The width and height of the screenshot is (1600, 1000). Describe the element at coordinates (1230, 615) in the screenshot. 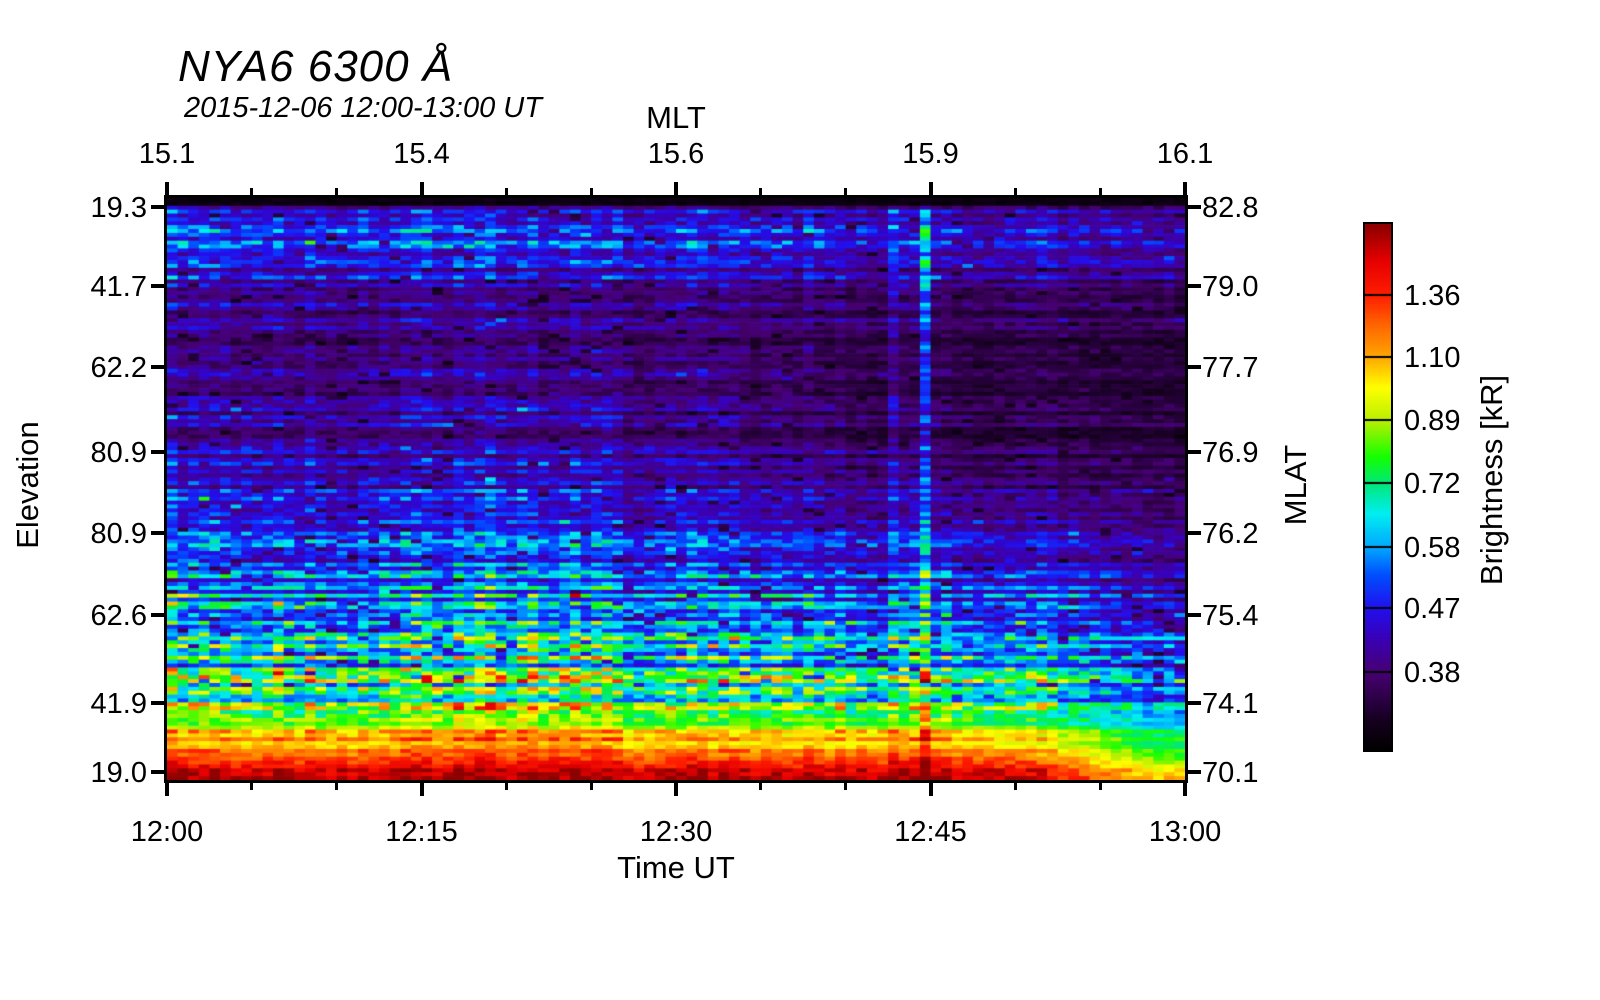

I see `y-tick-label-right: 75.4` at that location.